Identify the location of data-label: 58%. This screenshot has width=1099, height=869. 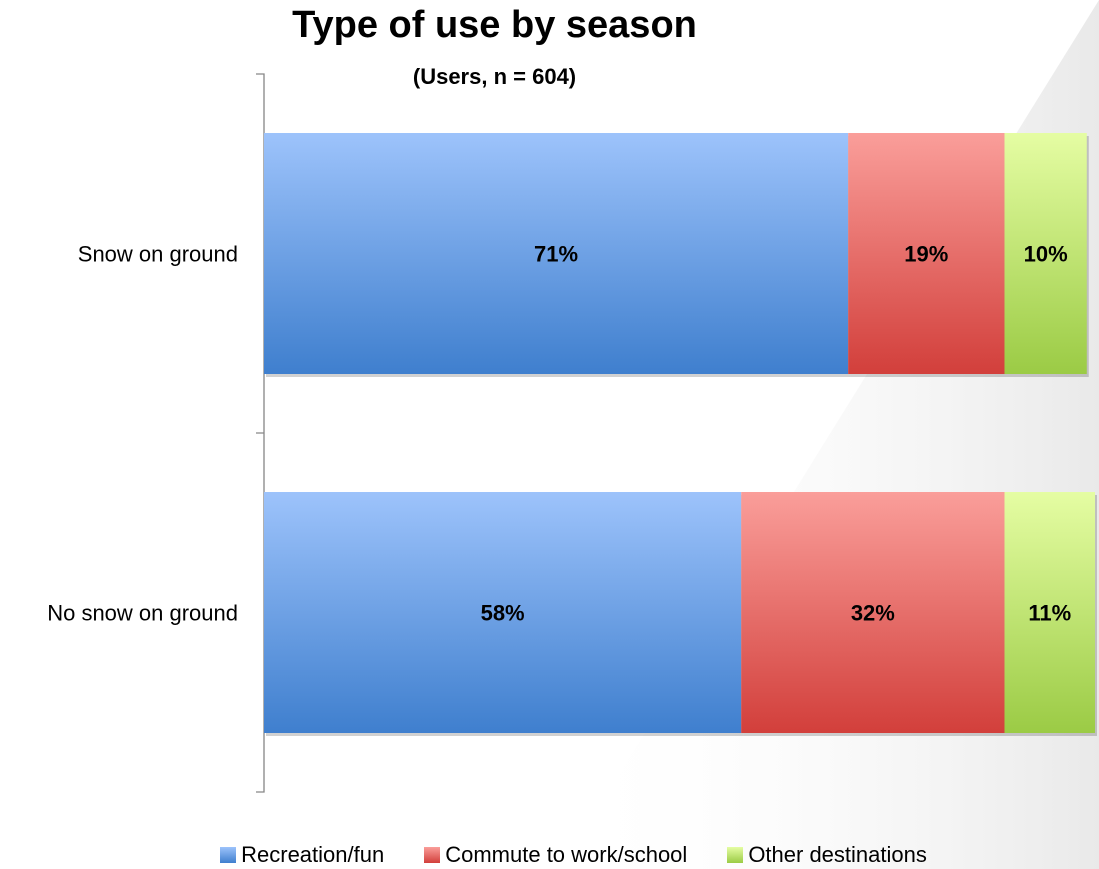
(503, 613).